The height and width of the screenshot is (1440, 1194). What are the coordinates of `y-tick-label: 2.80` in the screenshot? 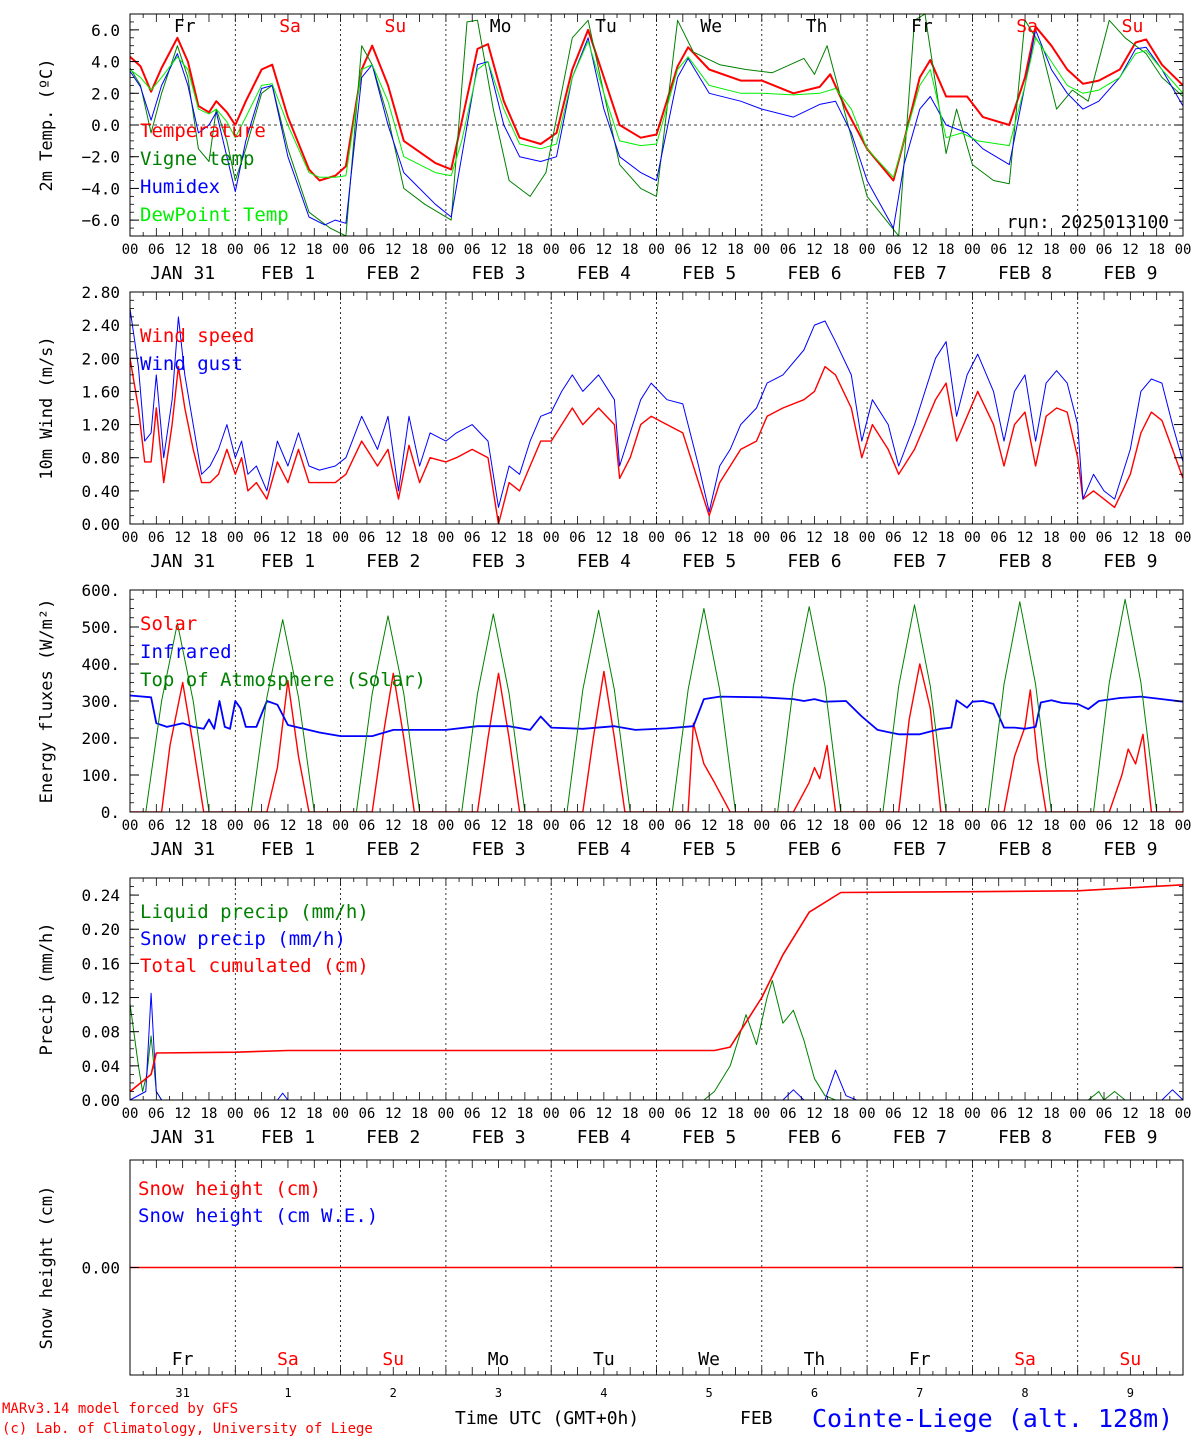 It's located at (100, 292).